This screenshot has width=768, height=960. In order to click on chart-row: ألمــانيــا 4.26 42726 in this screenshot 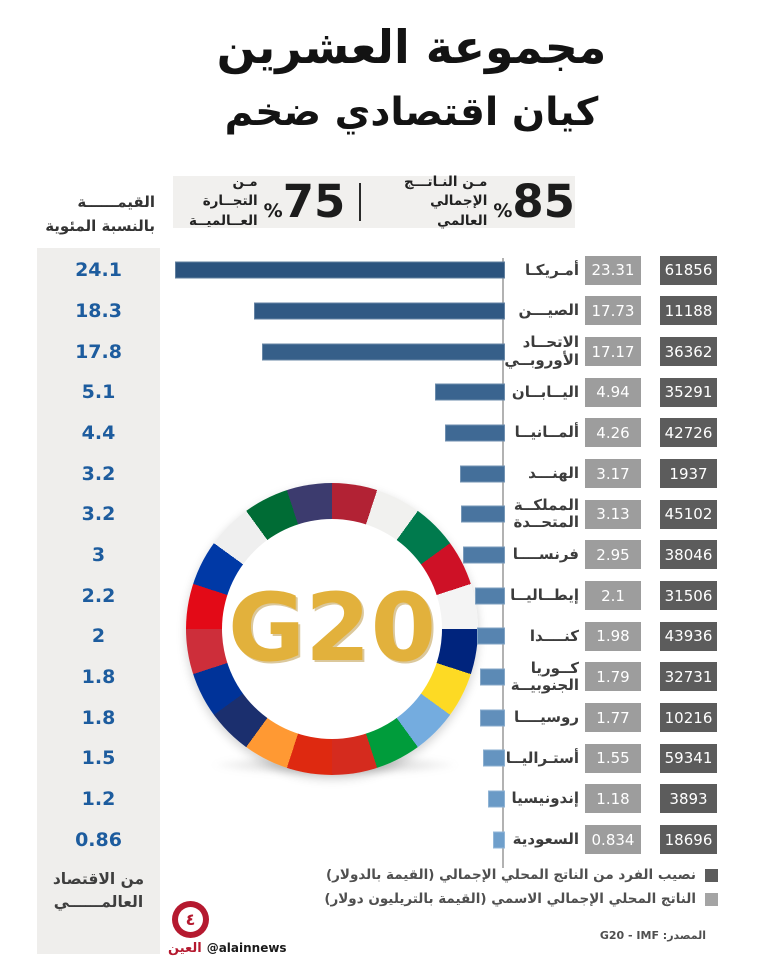, I will do `click(447, 433)`.